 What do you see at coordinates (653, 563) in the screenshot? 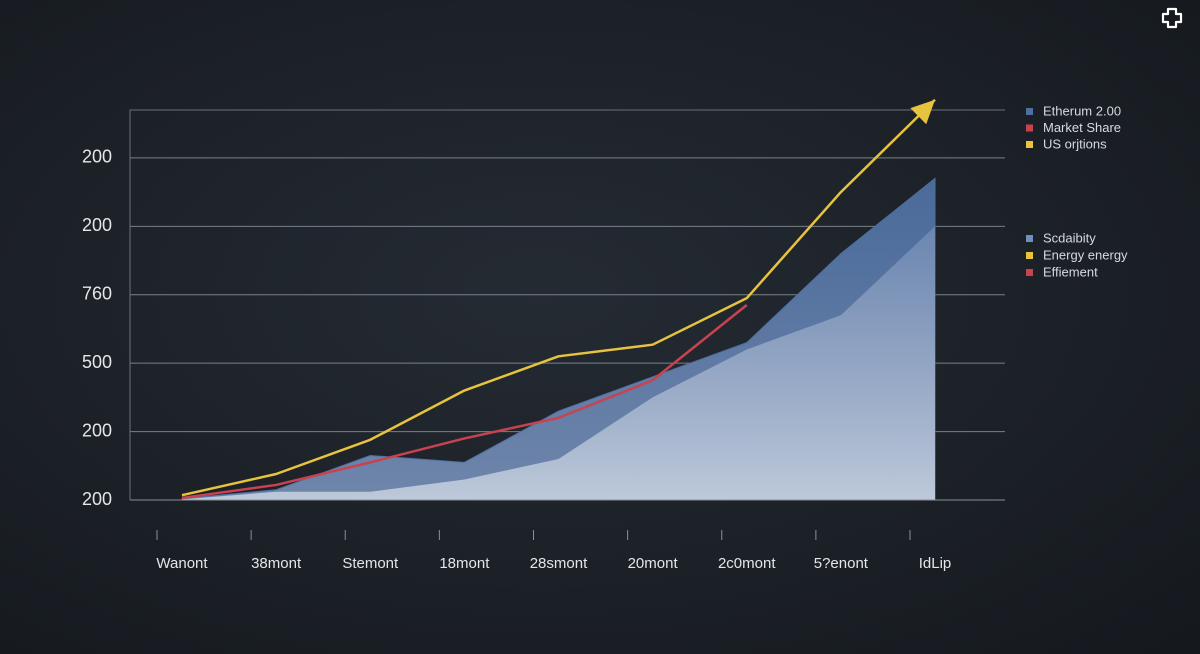
I see `x-tick-label: 20mont` at bounding box center [653, 563].